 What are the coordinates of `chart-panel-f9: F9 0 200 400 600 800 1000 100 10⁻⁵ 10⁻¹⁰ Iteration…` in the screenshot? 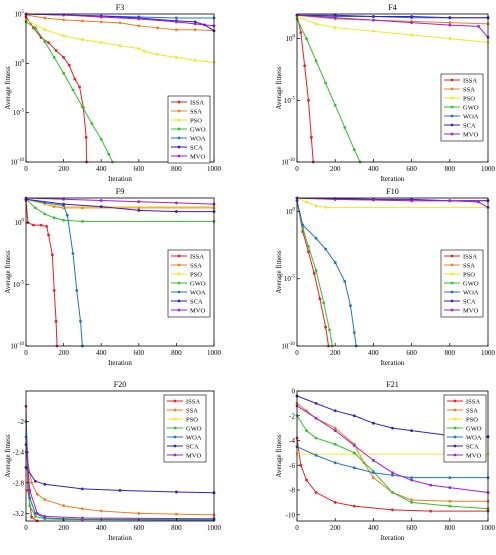 It's located at (113, 277).